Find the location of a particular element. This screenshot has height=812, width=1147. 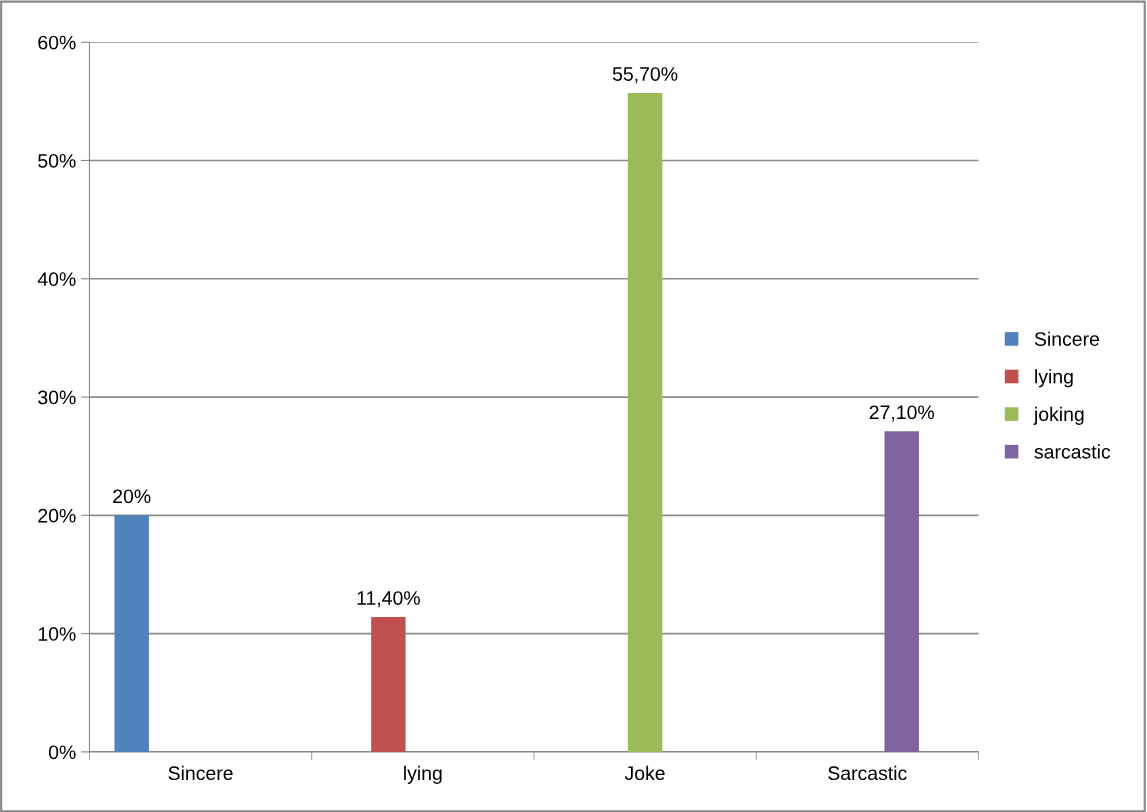

y-tick-label: 0% is located at coordinates (62, 752).